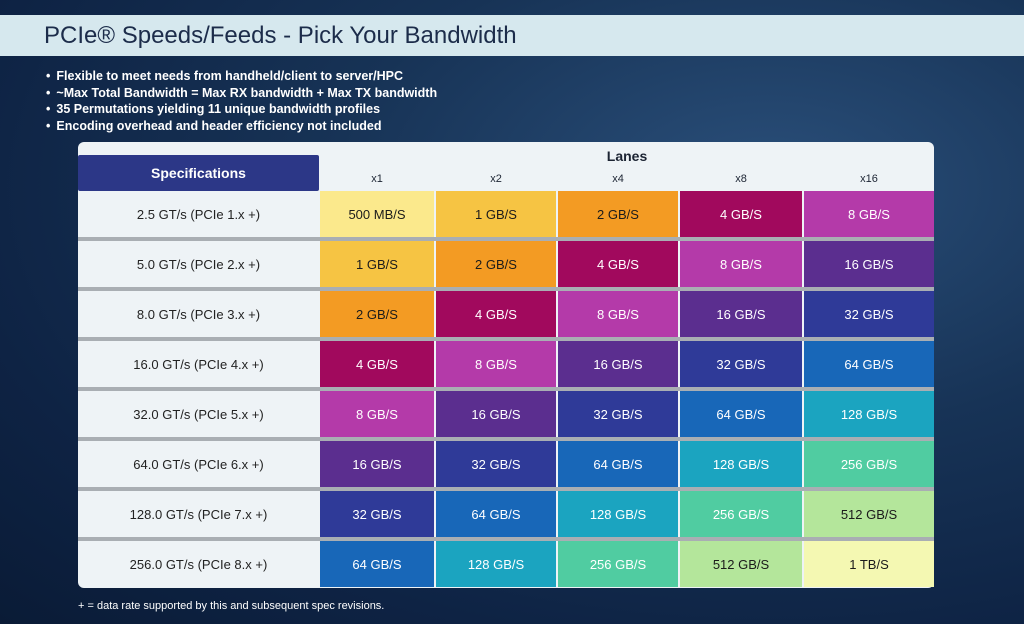  Describe the element at coordinates (377, 179) in the screenshot. I see `lane-label: x1` at that location.